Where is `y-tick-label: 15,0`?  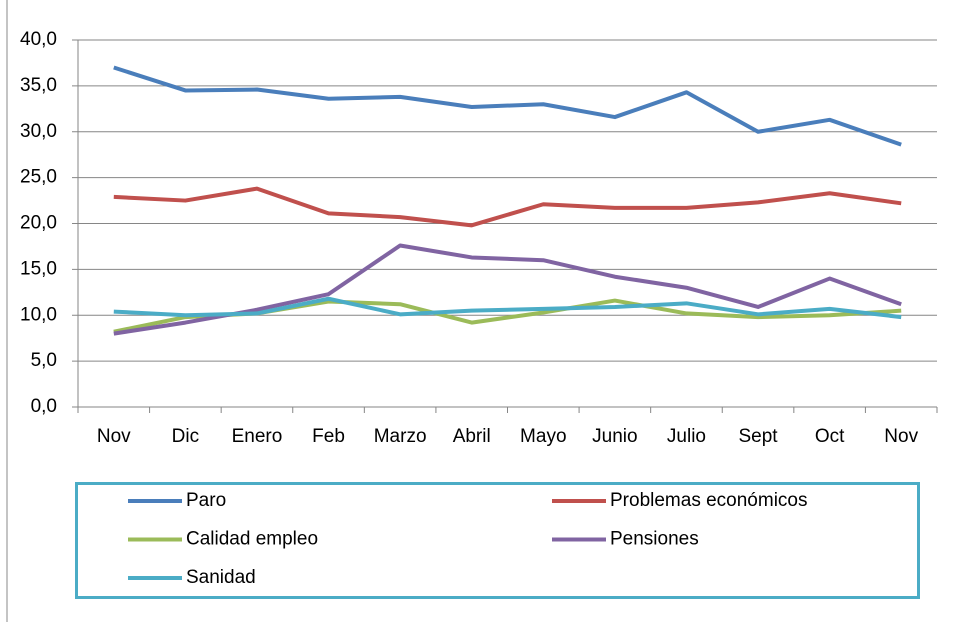 y-tick-label: 15,0 is located at coordinates (38, 268).